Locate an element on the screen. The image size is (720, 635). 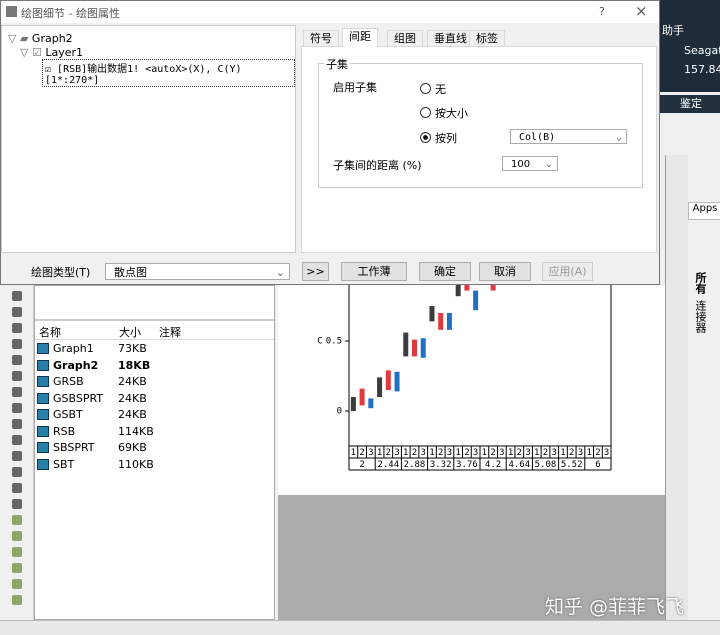
file-row: GSBT 24KB is located at coordinates (154, 415).